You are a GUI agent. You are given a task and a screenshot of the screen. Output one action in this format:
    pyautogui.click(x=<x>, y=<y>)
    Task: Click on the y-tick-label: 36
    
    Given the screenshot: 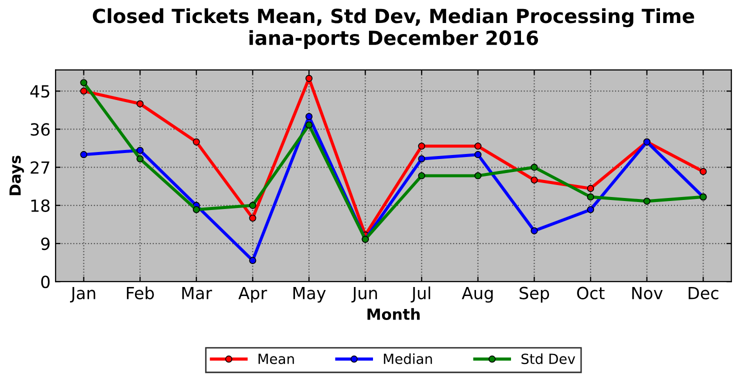 What is the action you would take?
    pyautogui.click(x=40, y=129)
    